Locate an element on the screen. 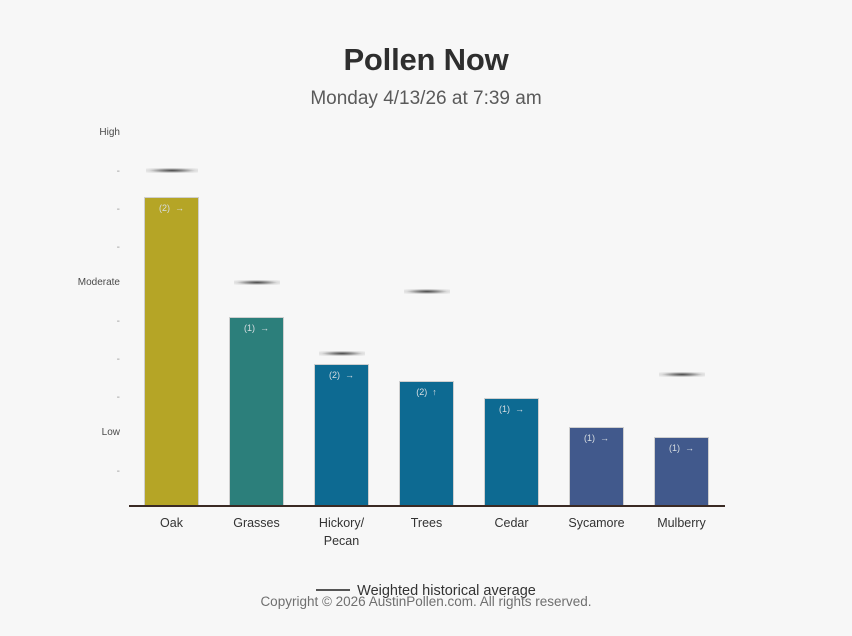 Image resolution: width=852 pixels, height=636 pixels. bar-sycamore: (1) → is located at coordinates (596, 466).